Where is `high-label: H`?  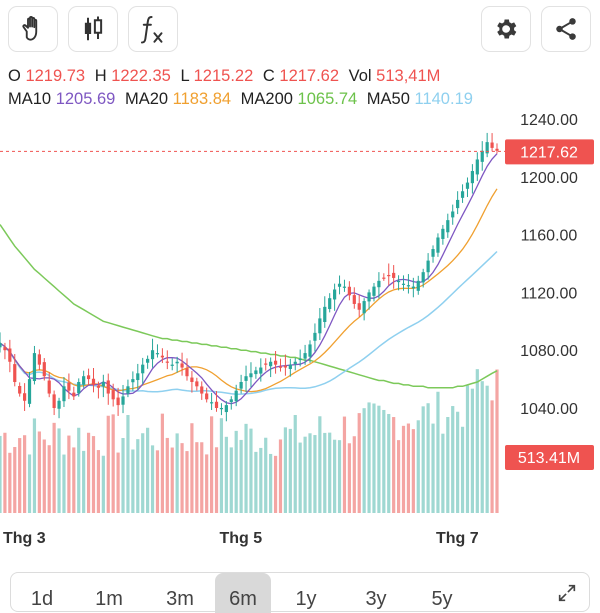 high-label: H is located at coordinates (100, 76).